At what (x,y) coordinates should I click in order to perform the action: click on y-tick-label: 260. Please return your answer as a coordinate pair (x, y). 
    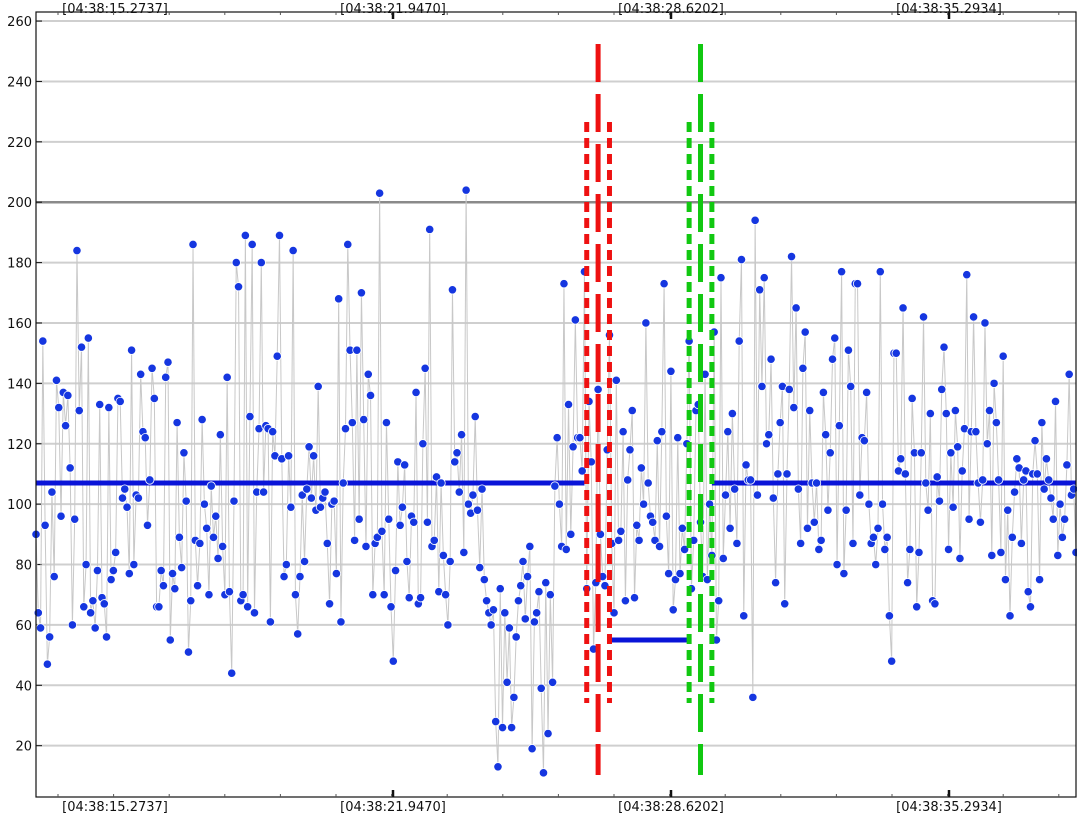
    Looking at the image, I should click on (19, 22).